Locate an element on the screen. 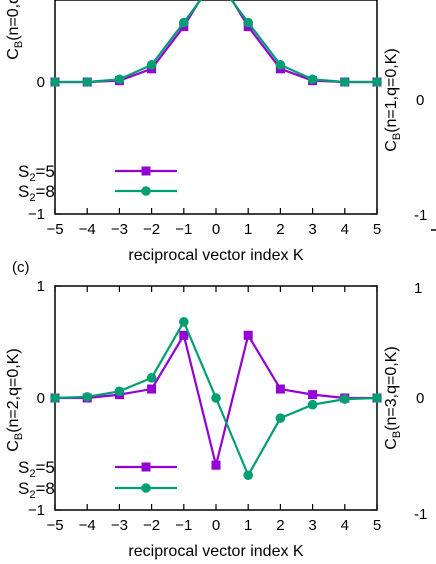 The image size is (436, 564). y-axis-label: CB(n=2,q=0,K) is located at coordinates (15, 399).